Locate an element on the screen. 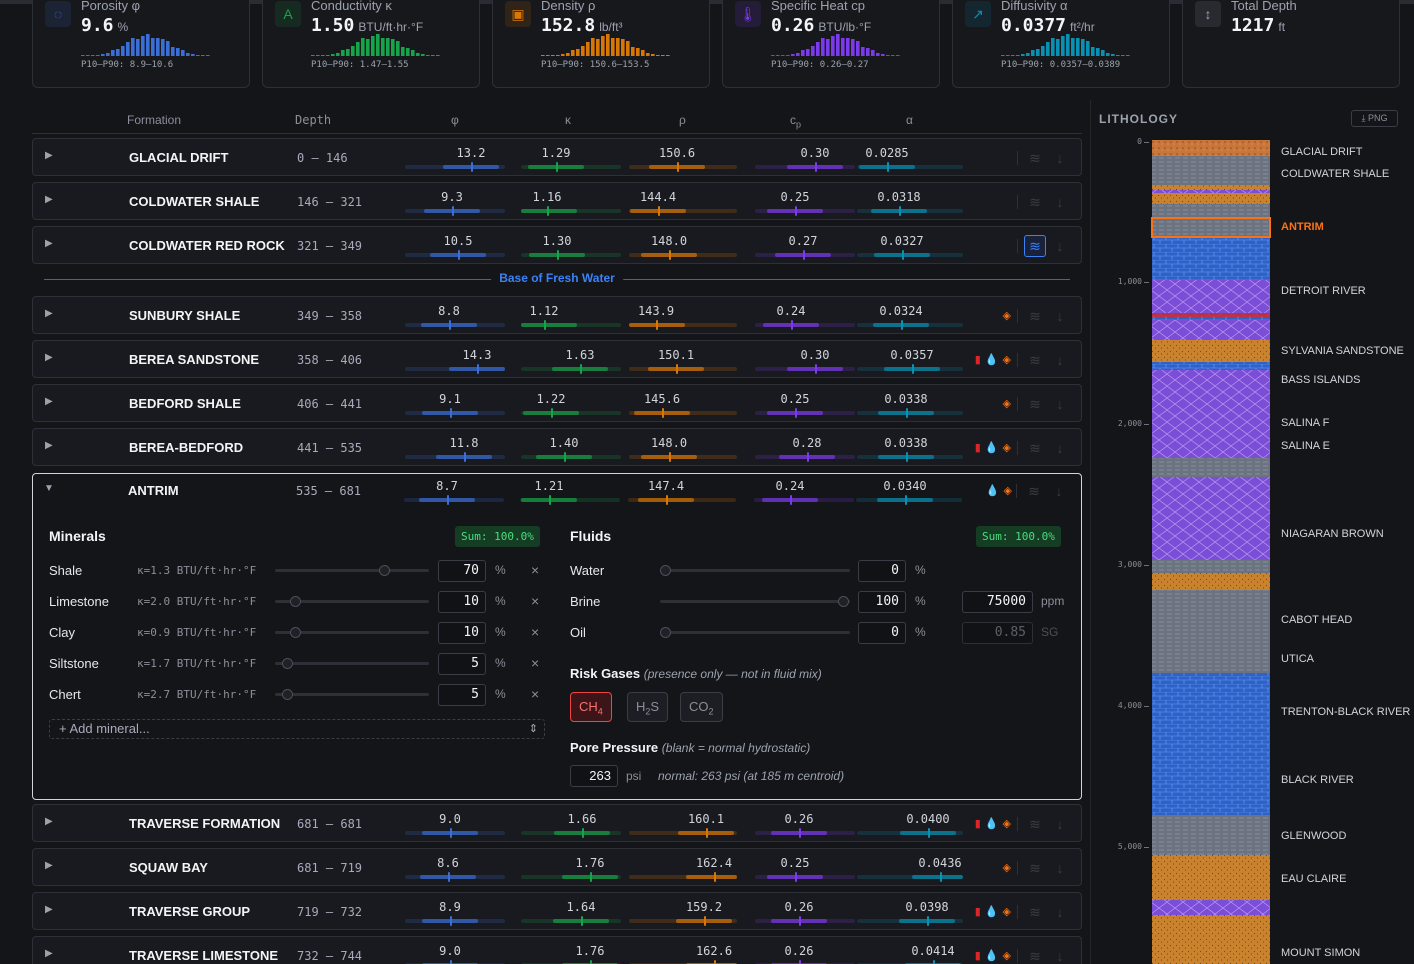 The image size is (1414, 964). lithology-column is located at coordinates (1211, 552).